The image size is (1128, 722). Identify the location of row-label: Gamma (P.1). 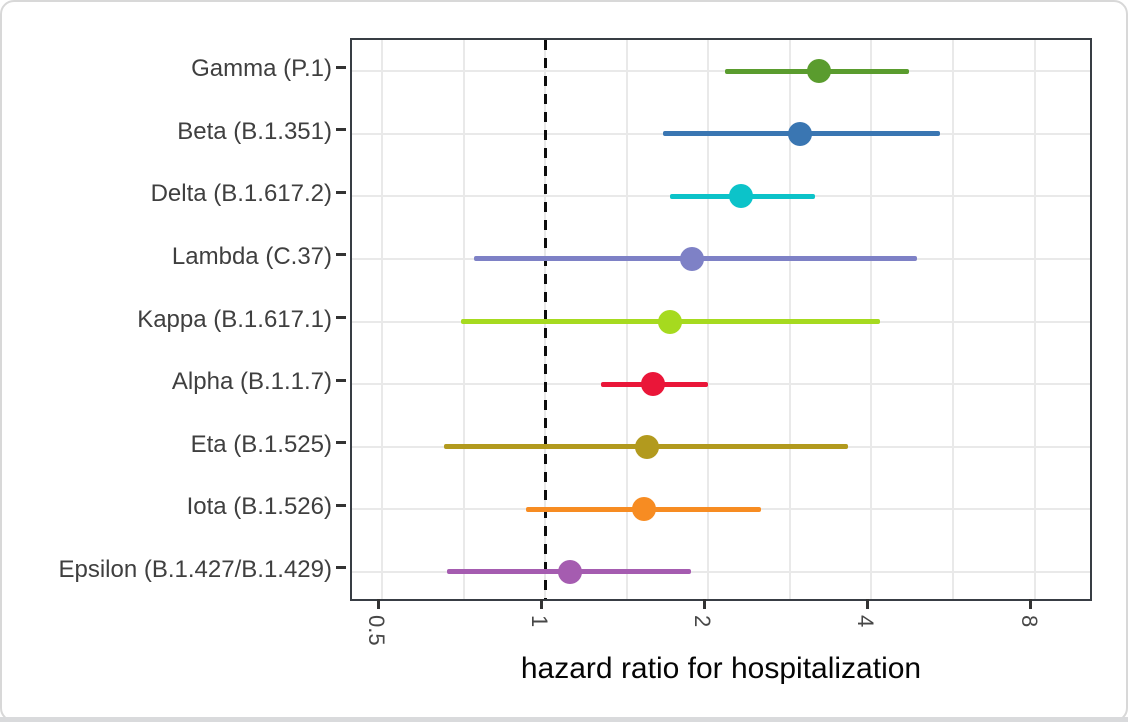
(261, 69).